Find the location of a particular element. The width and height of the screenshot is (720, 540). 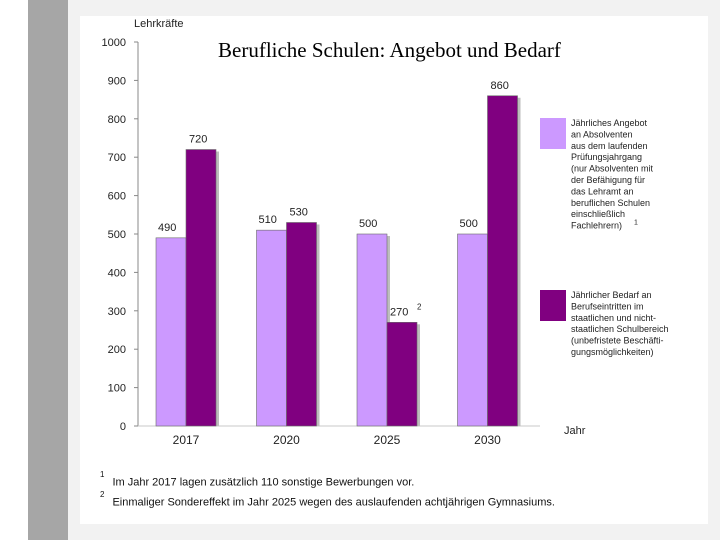

bar-angebot-2017 is located at coordinates (171, 332).